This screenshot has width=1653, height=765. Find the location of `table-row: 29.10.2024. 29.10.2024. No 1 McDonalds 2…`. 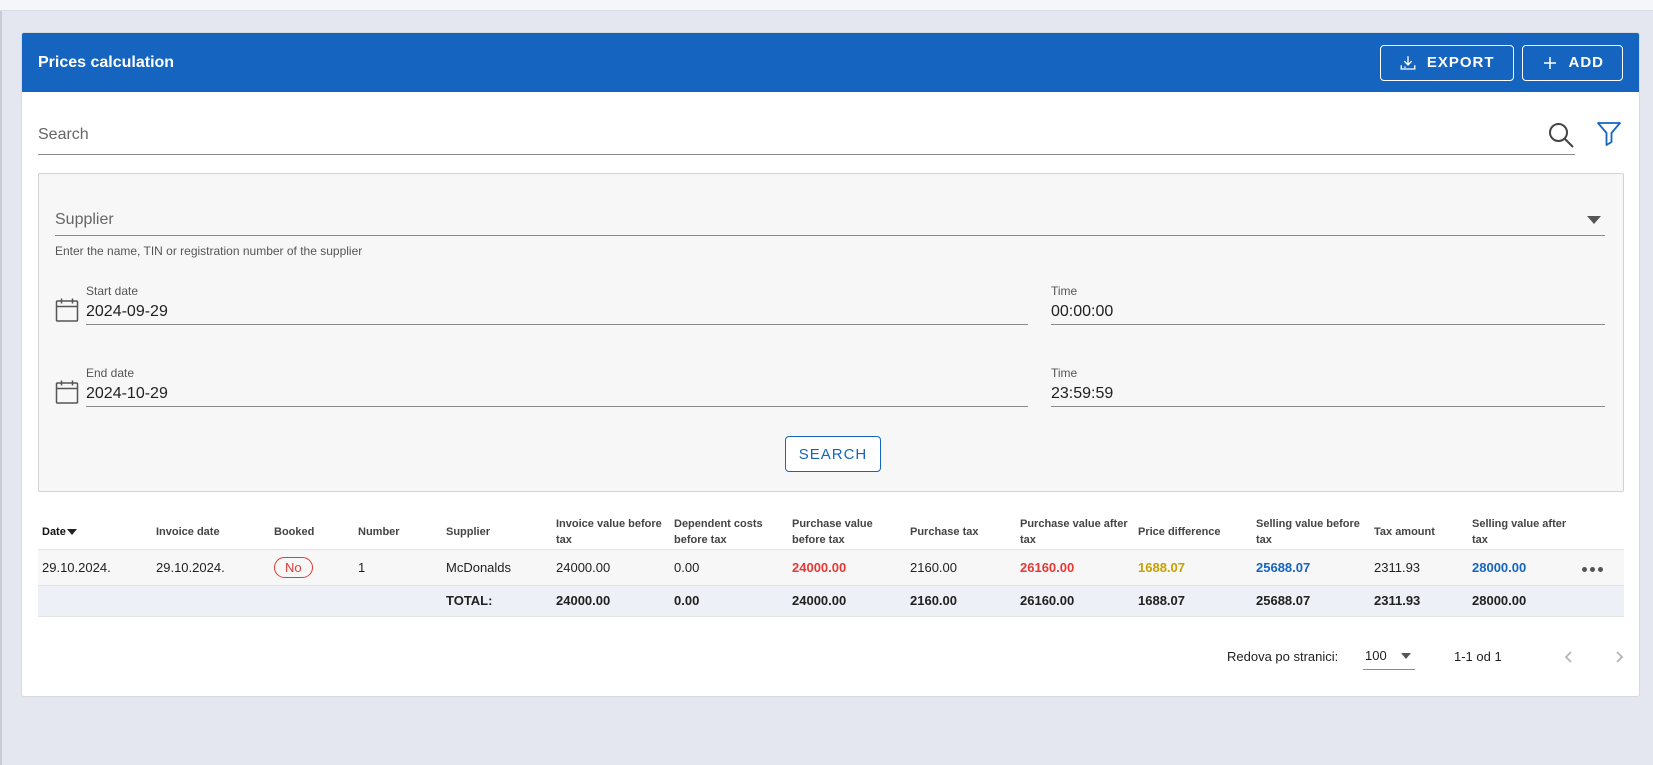

table-row: 29.10.2024. 29.10.2024. No 1 McDonalds 2… is located at coordinates (831, 566).